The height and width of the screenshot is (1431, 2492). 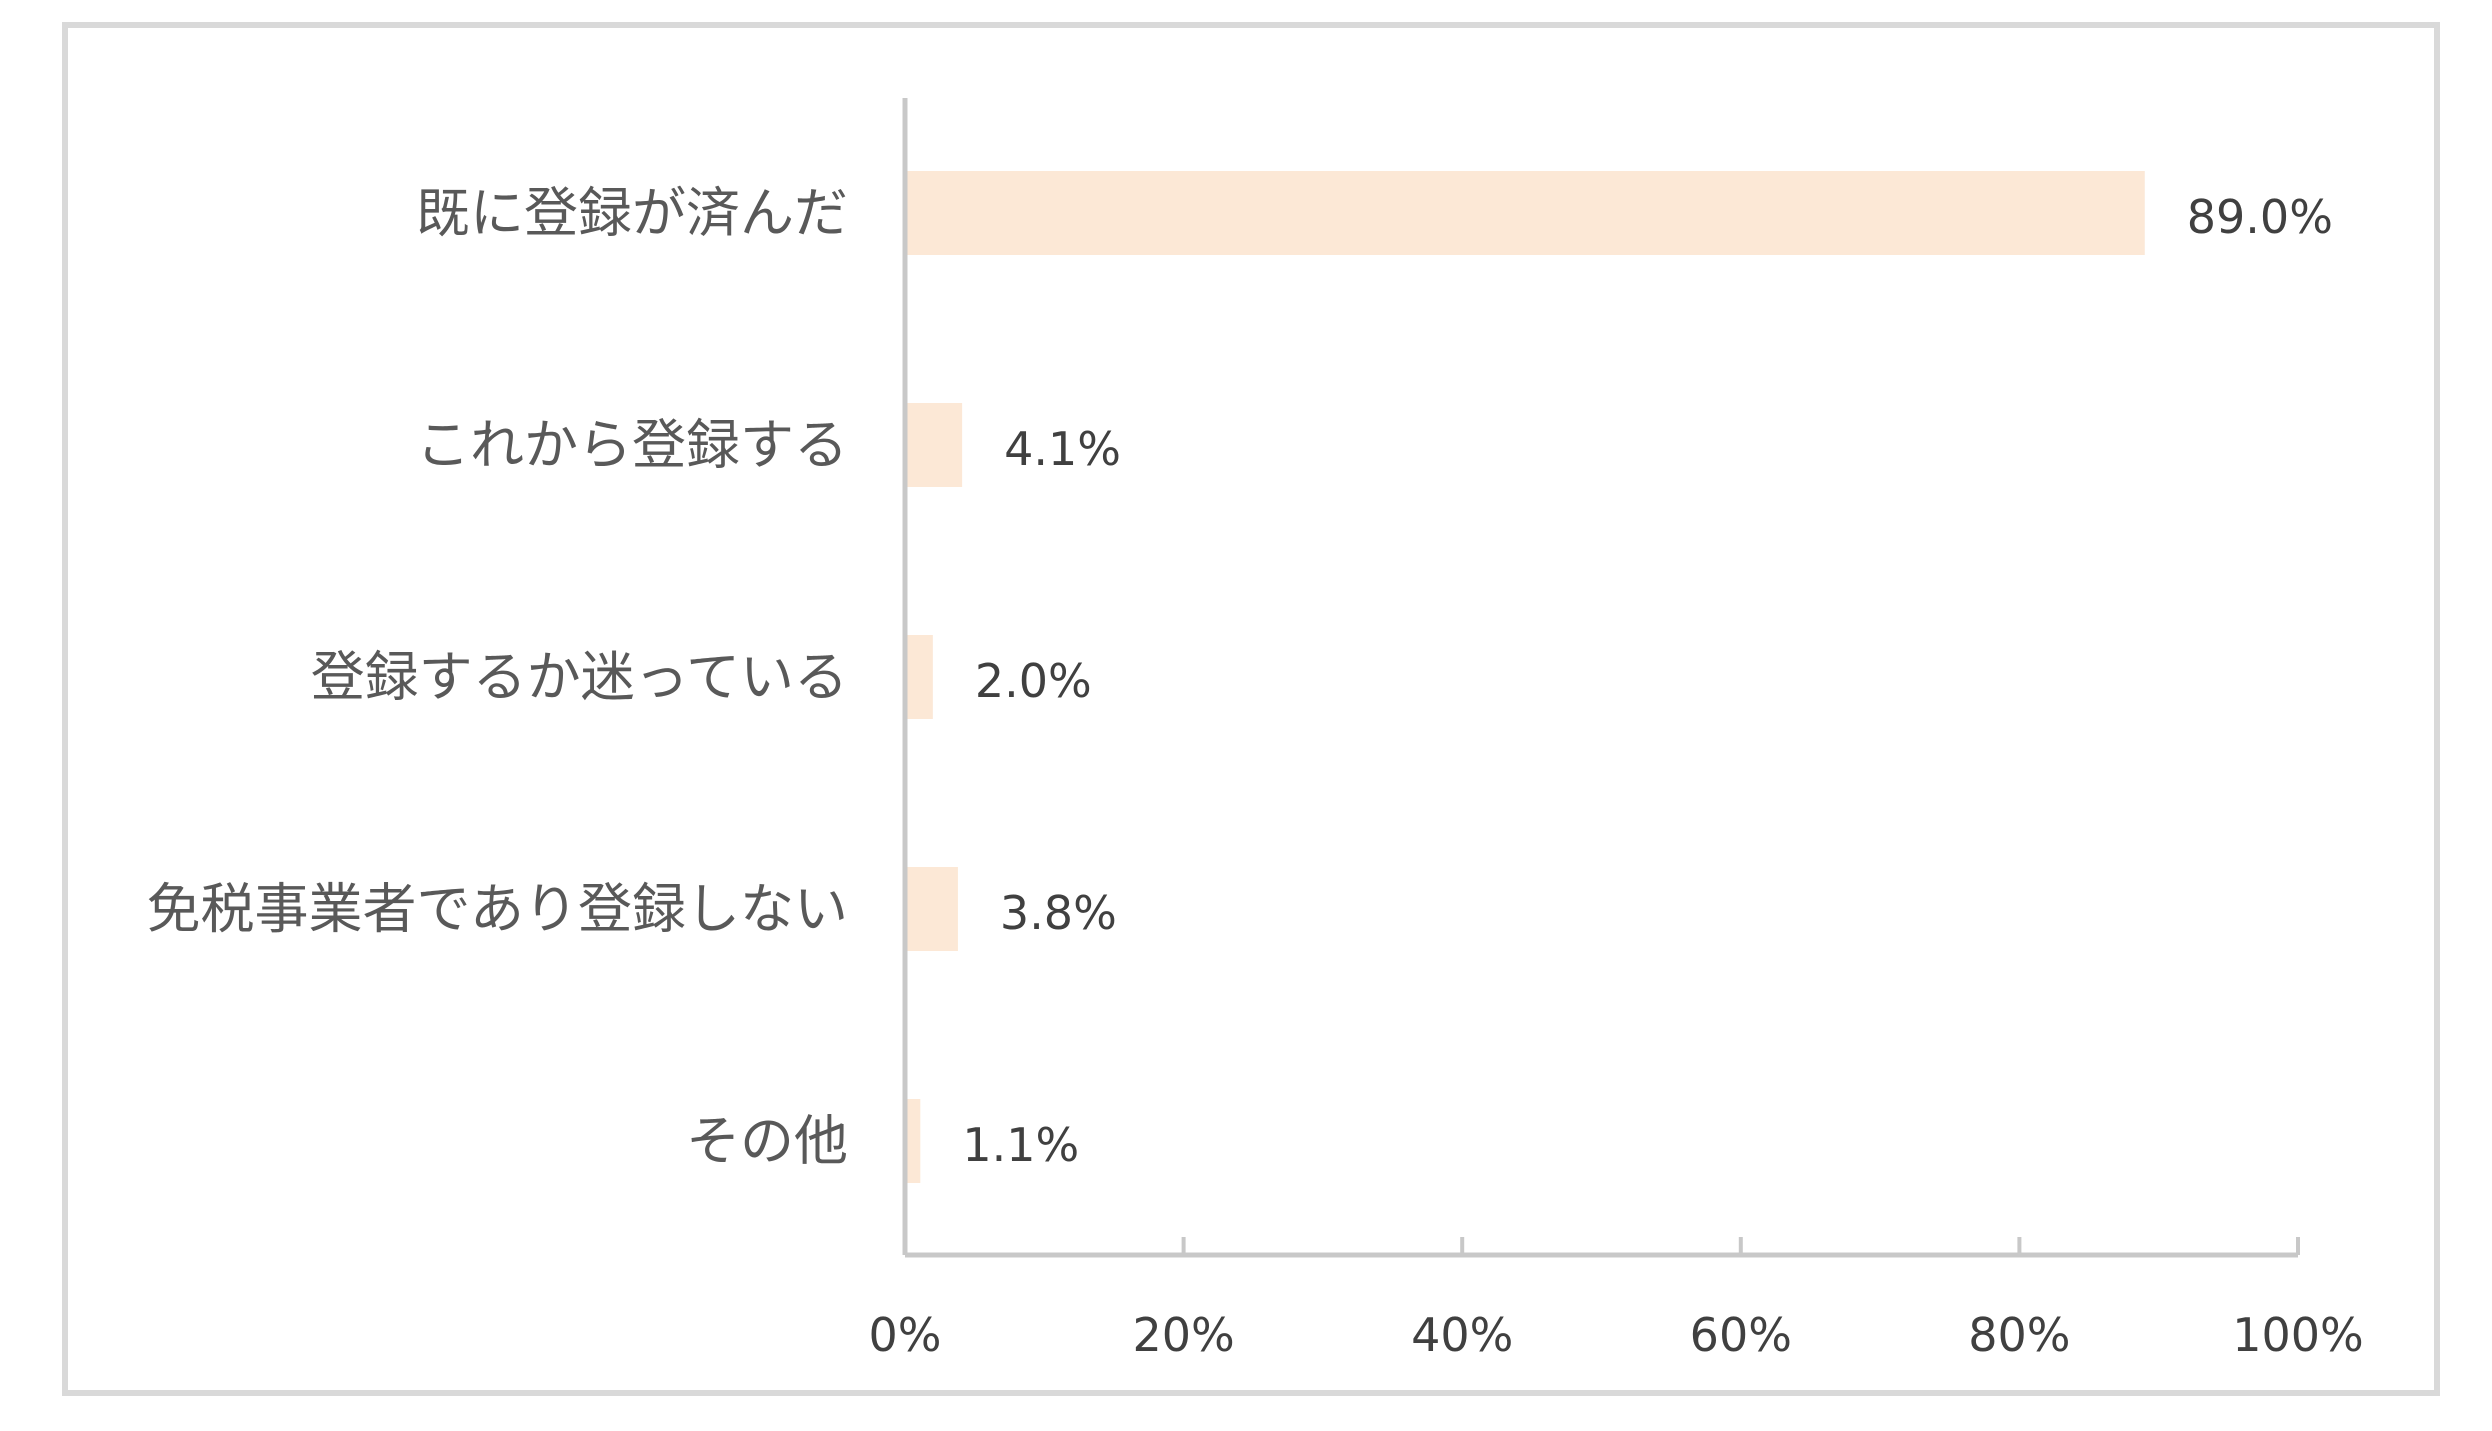 What do you see at coordinates (1033, 681) in the screenshot?
I see `data-label: 2.0%` at bounding box center [1033, 681].